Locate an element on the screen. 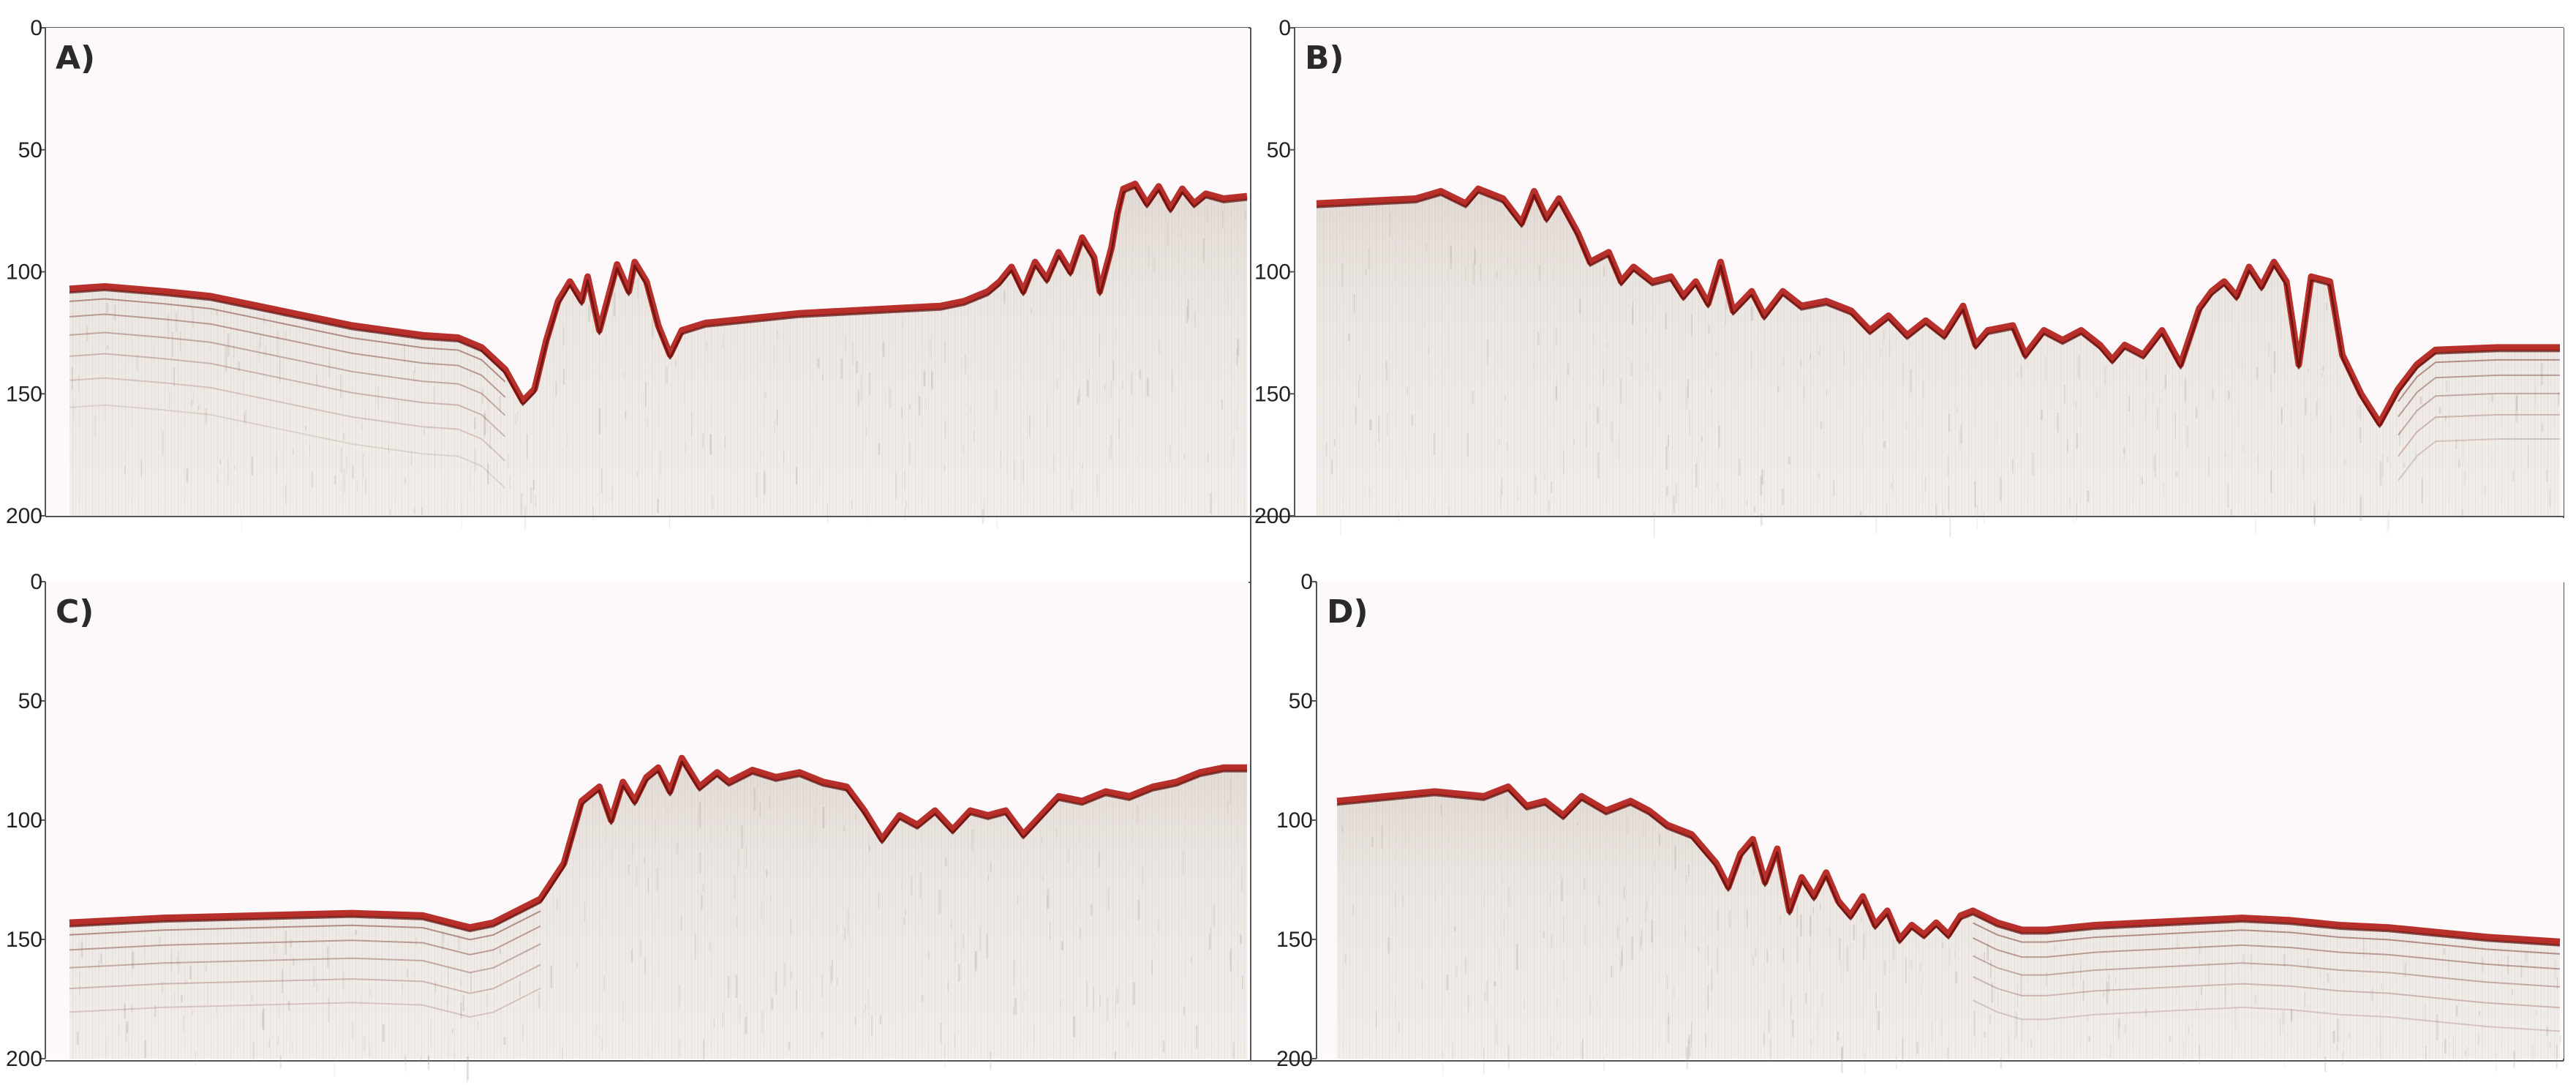  panel-label: C) is located at coordinates (75, 612).